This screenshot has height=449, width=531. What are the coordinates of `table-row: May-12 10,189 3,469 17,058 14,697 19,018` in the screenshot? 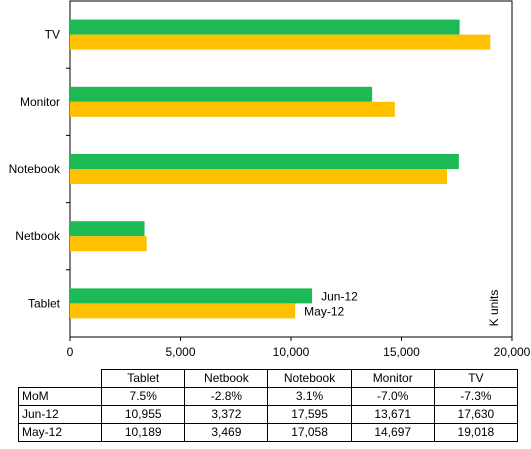 It's located at (268, 432).